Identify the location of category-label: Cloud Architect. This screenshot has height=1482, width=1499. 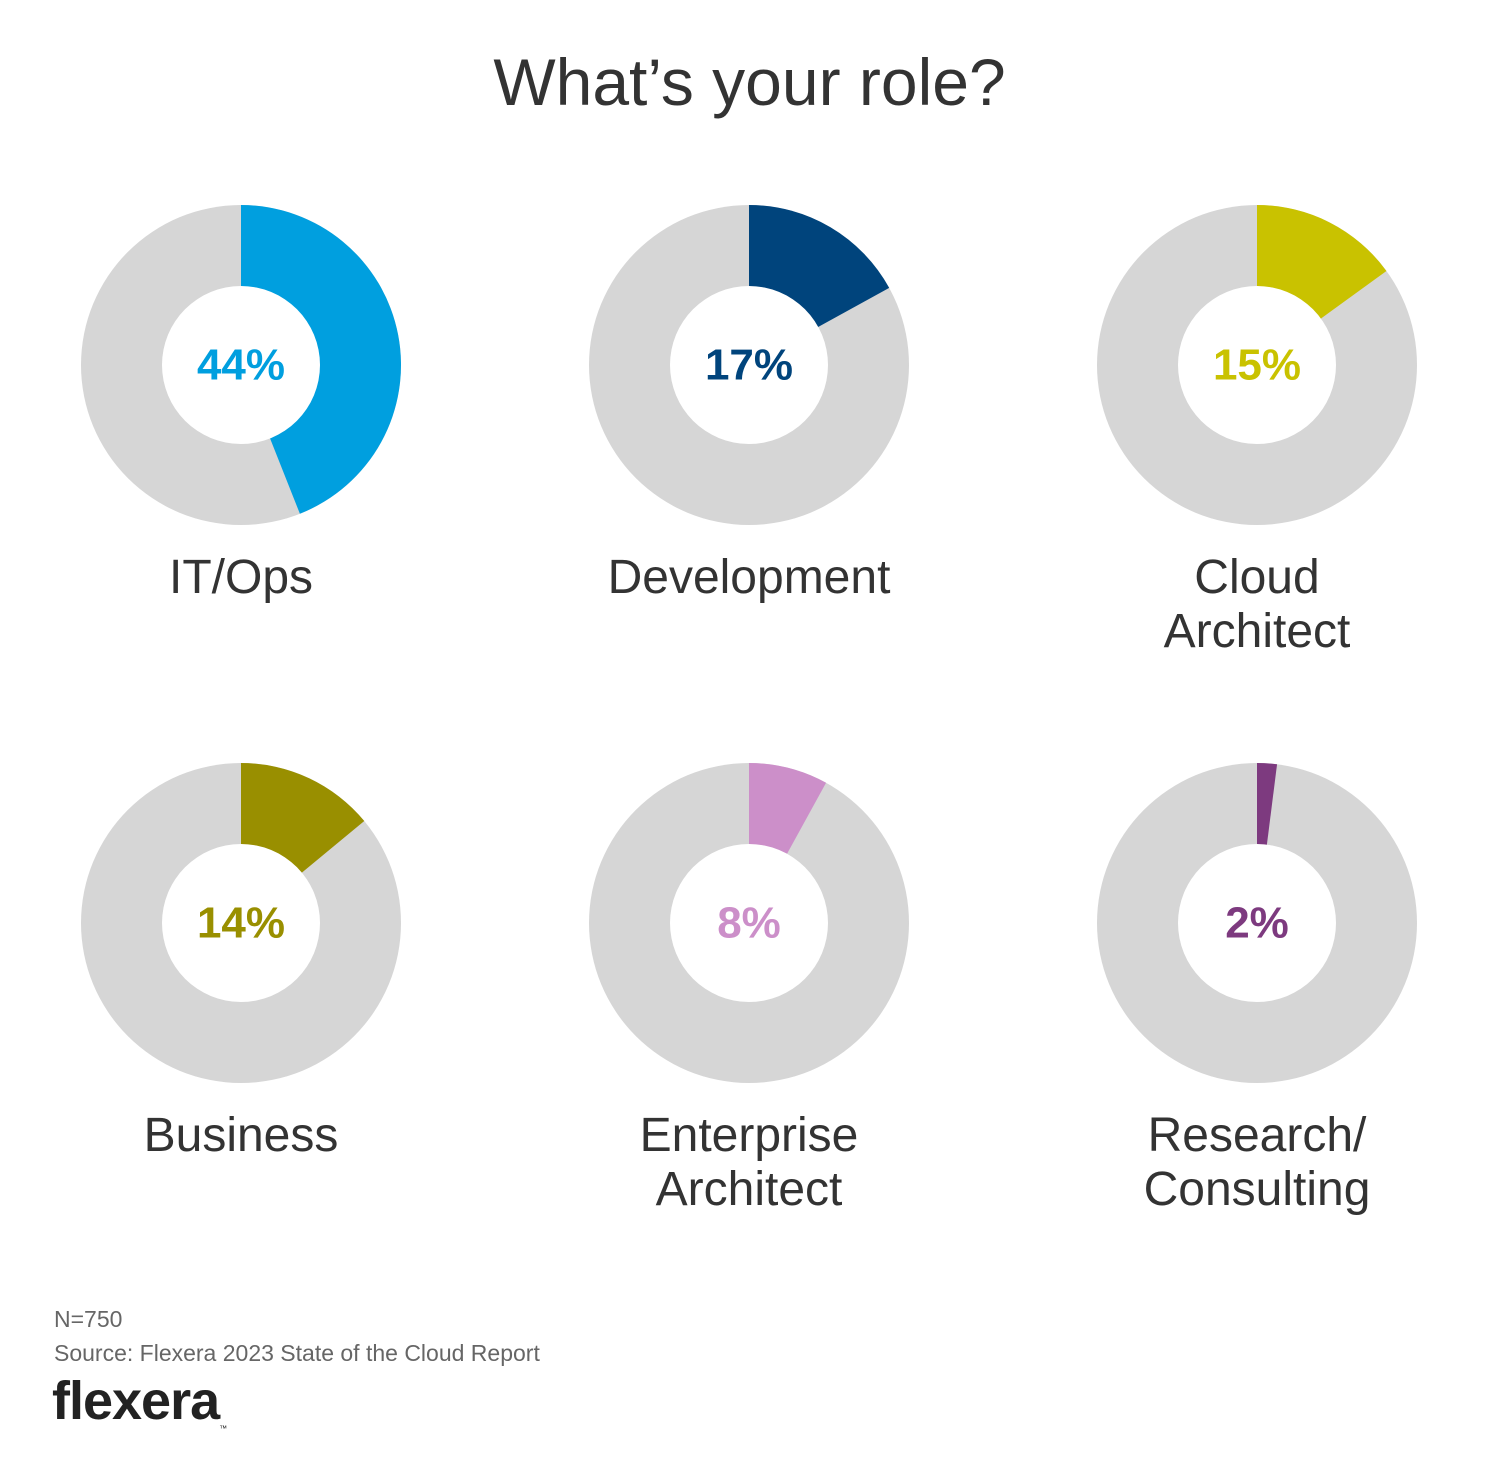
(1257, 605).